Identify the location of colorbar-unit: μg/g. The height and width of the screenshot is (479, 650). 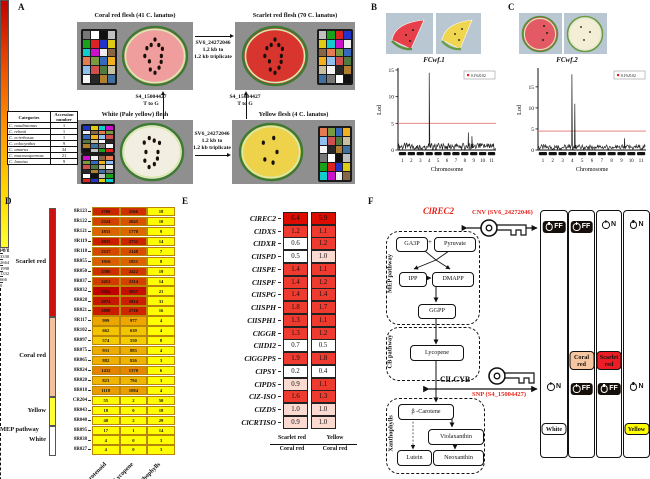
(5, 251).